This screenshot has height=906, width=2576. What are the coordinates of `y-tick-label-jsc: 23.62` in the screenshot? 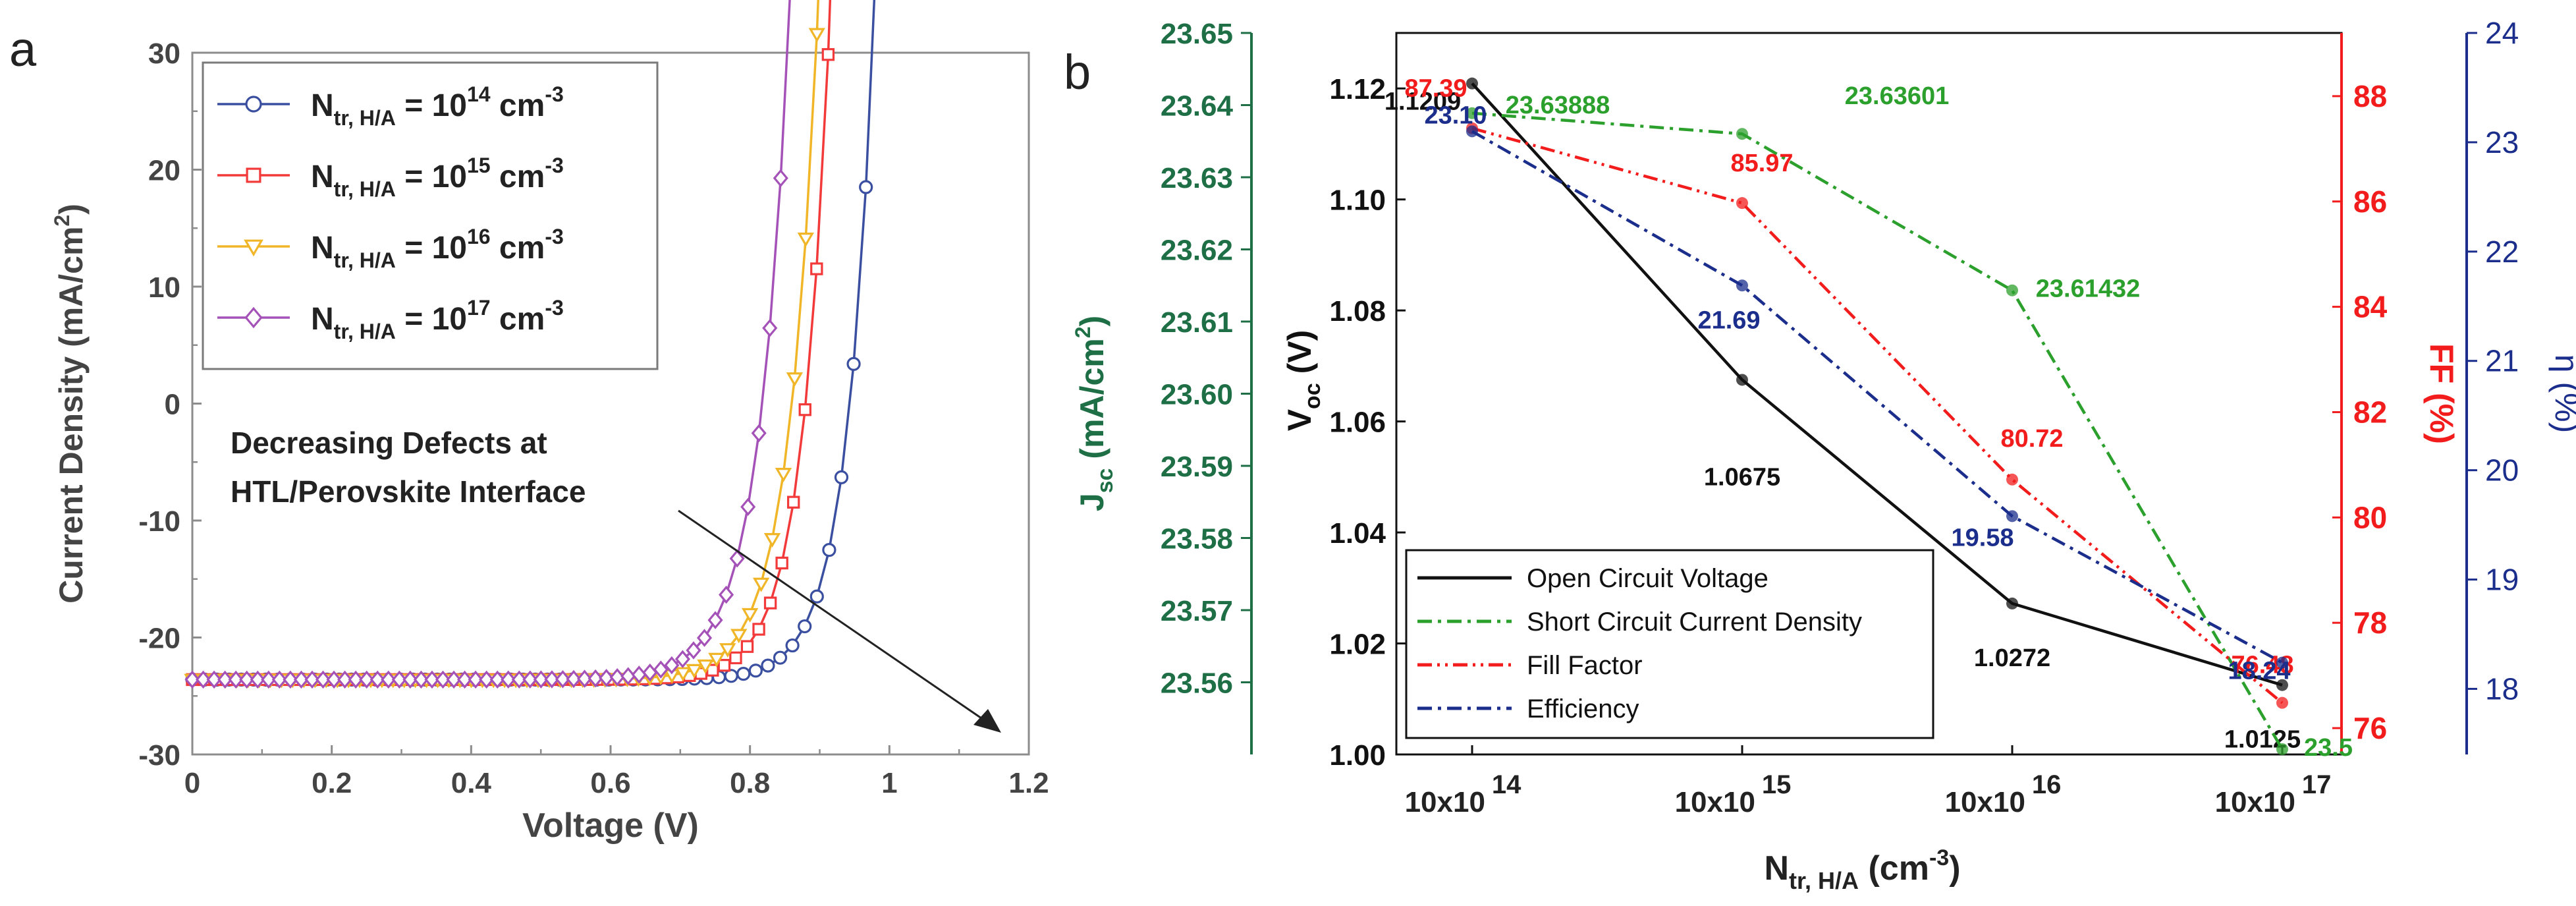 It's located at (1197, 251).